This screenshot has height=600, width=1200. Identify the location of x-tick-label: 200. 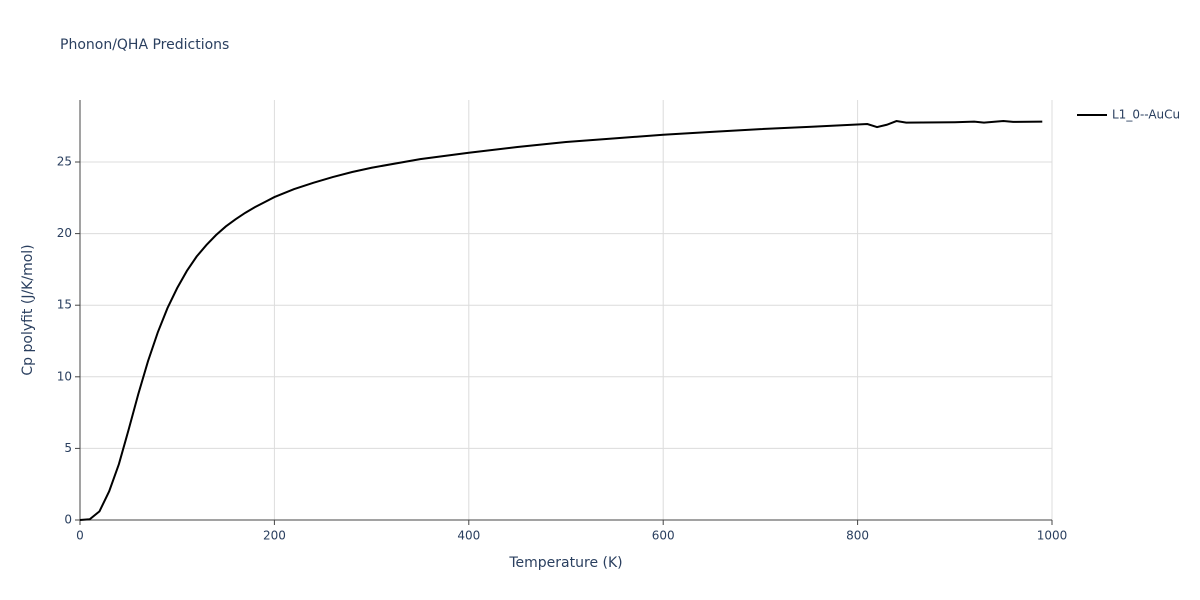
(274, 536).